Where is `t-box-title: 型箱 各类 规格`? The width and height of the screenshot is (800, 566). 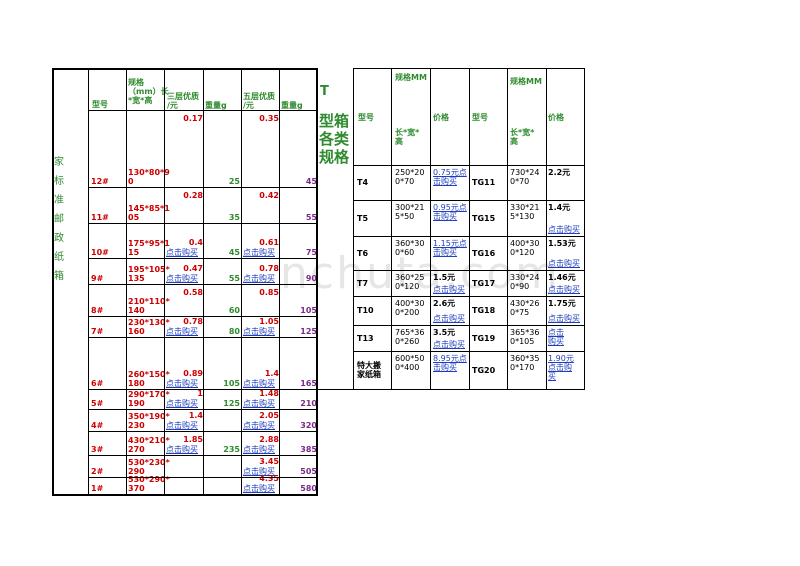 t-box-title: 型箱 各类 规格 is located at coordinates (334, 139).